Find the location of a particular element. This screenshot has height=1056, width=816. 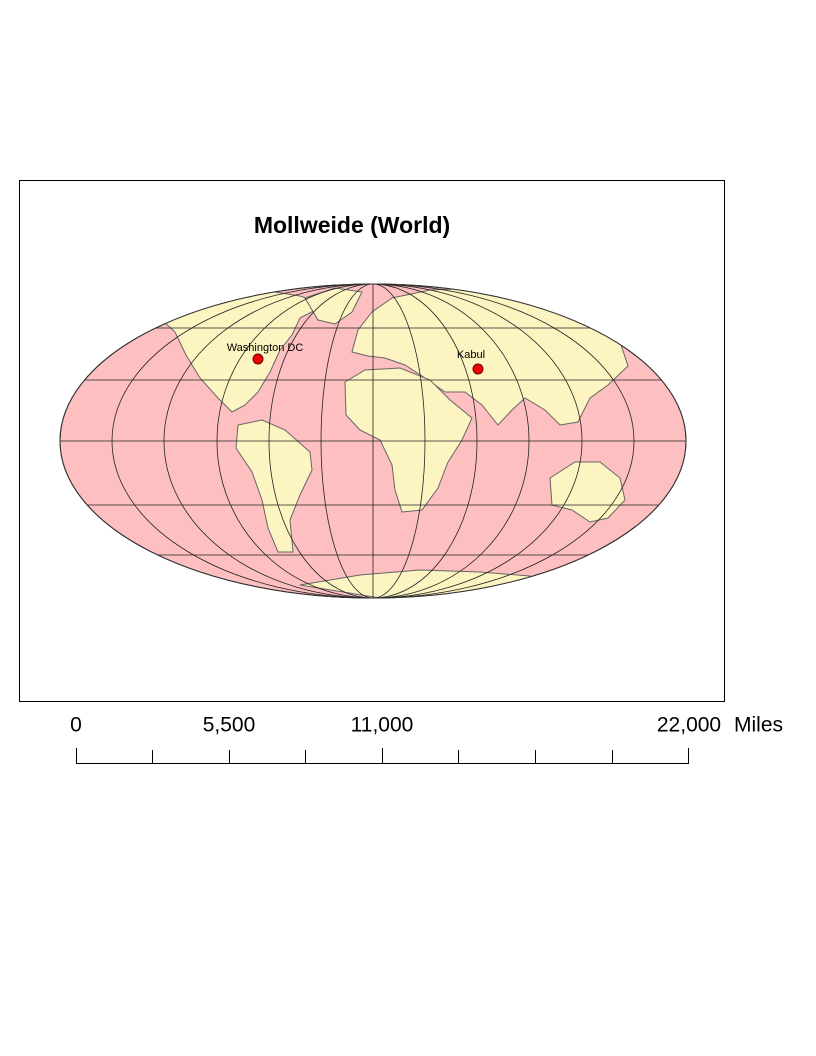

city-label: Washington DC is located at coordinates (265, 348).